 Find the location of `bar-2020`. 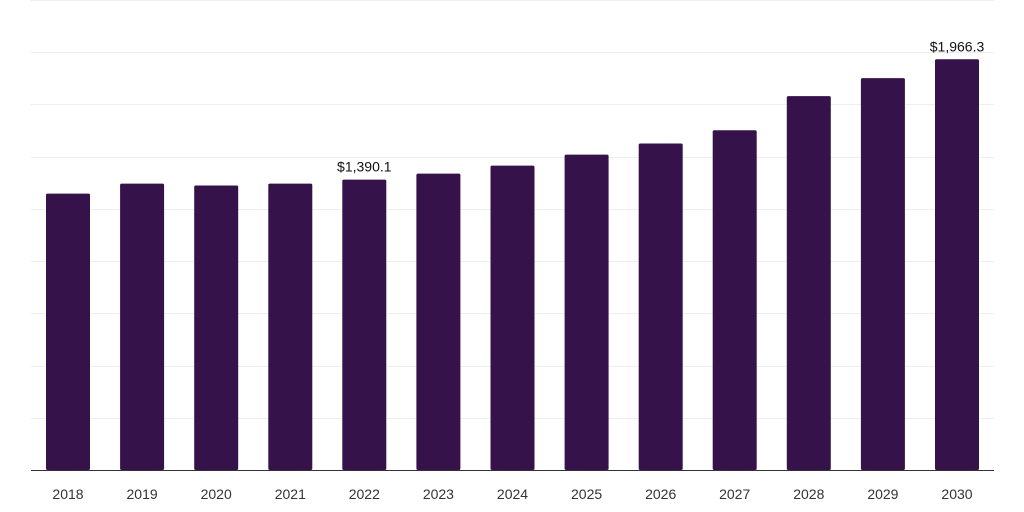

bar-2020 is located at coordinates (216, 328).